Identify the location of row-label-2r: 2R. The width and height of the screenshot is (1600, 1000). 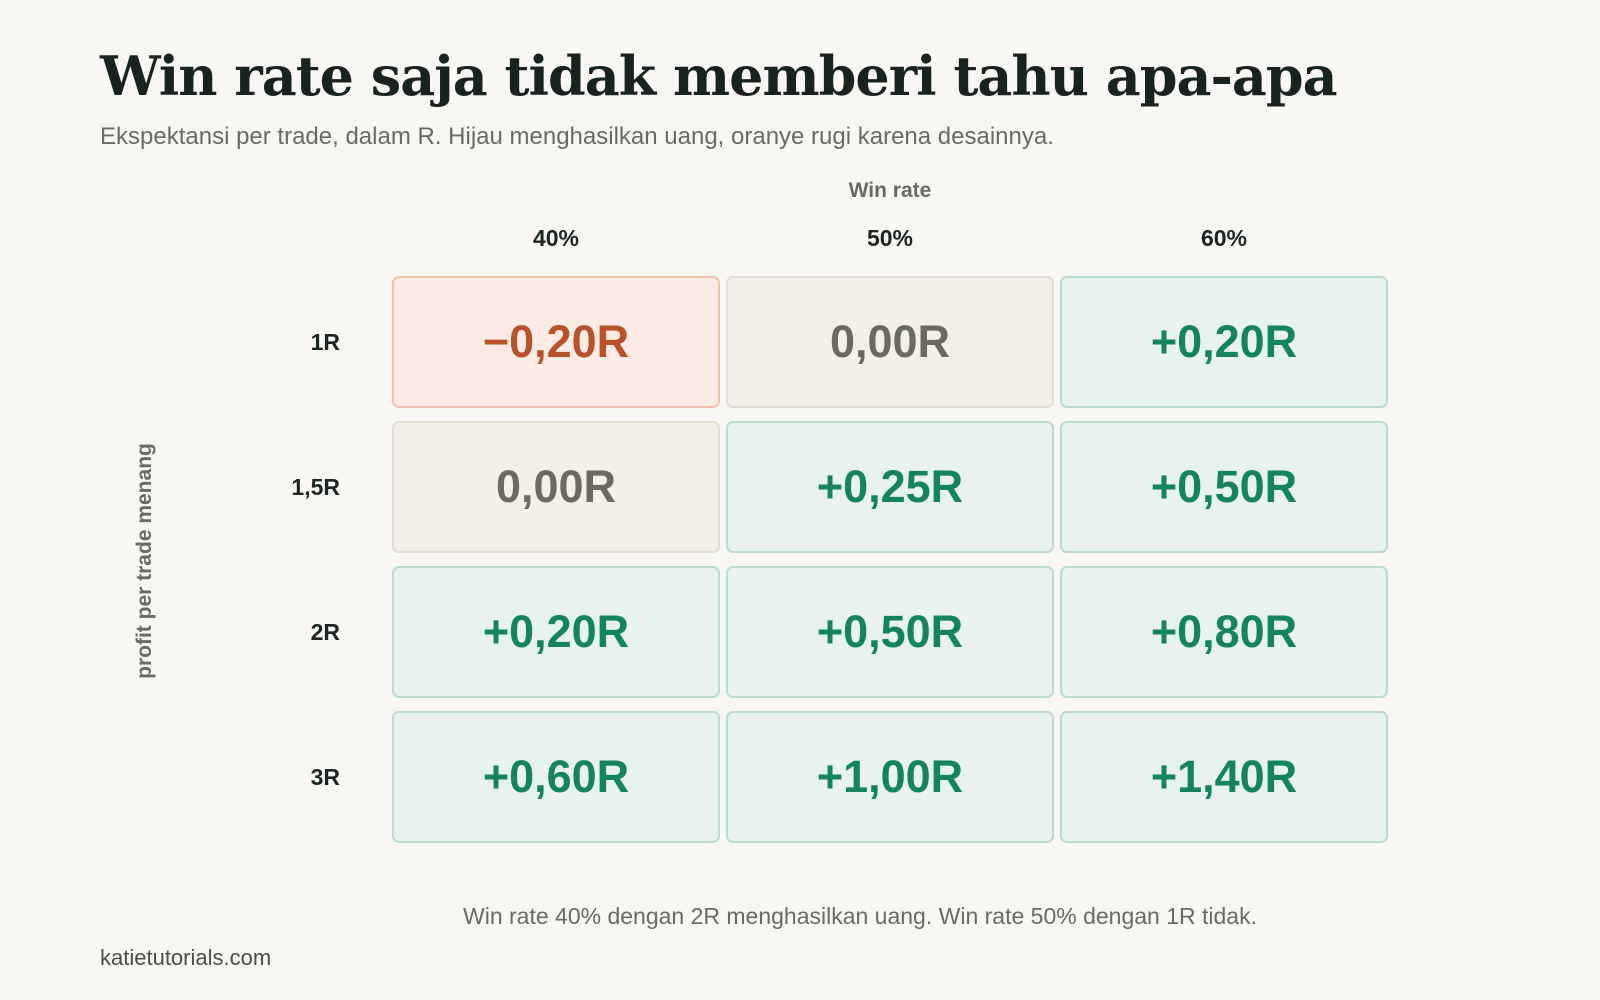
(325, 631).